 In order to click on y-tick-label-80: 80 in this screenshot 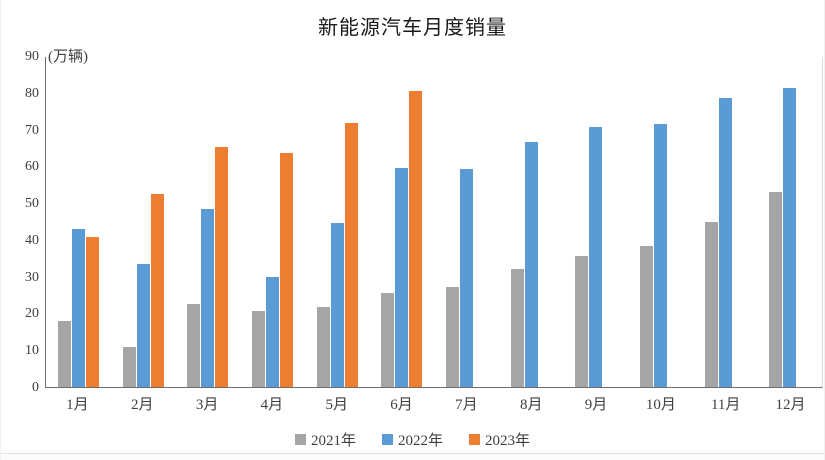, I will do `click(32, 93)`.